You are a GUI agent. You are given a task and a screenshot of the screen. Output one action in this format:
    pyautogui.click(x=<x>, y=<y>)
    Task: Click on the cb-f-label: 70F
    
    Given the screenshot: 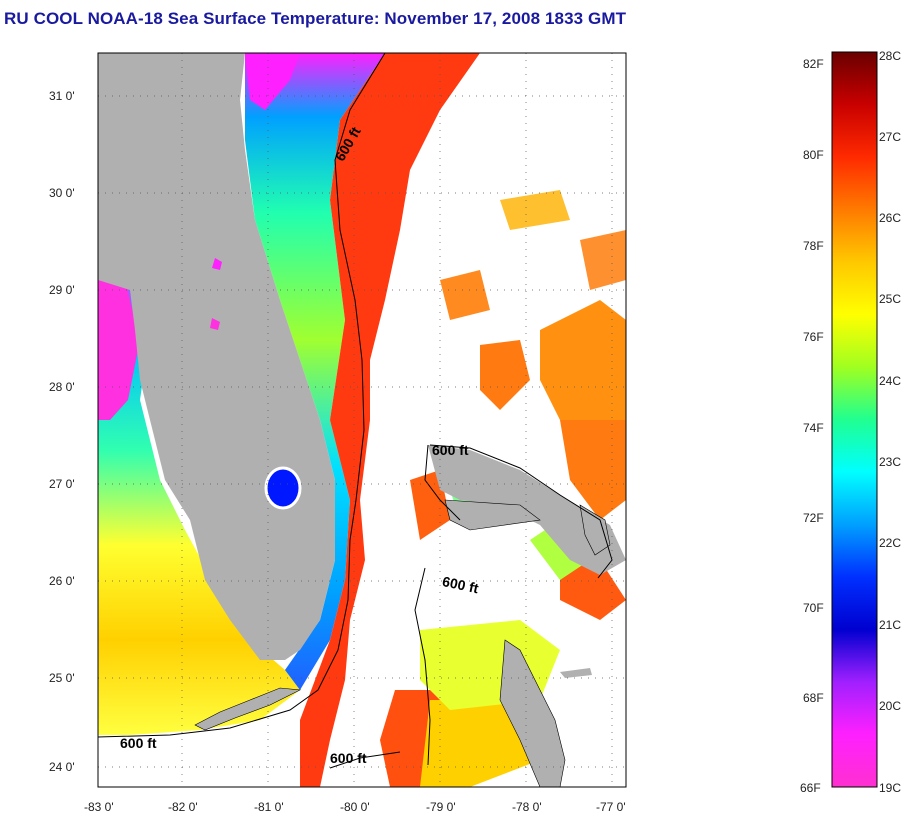 What is the action you would take?
    pyautogui.click(x=813, y=608)
    